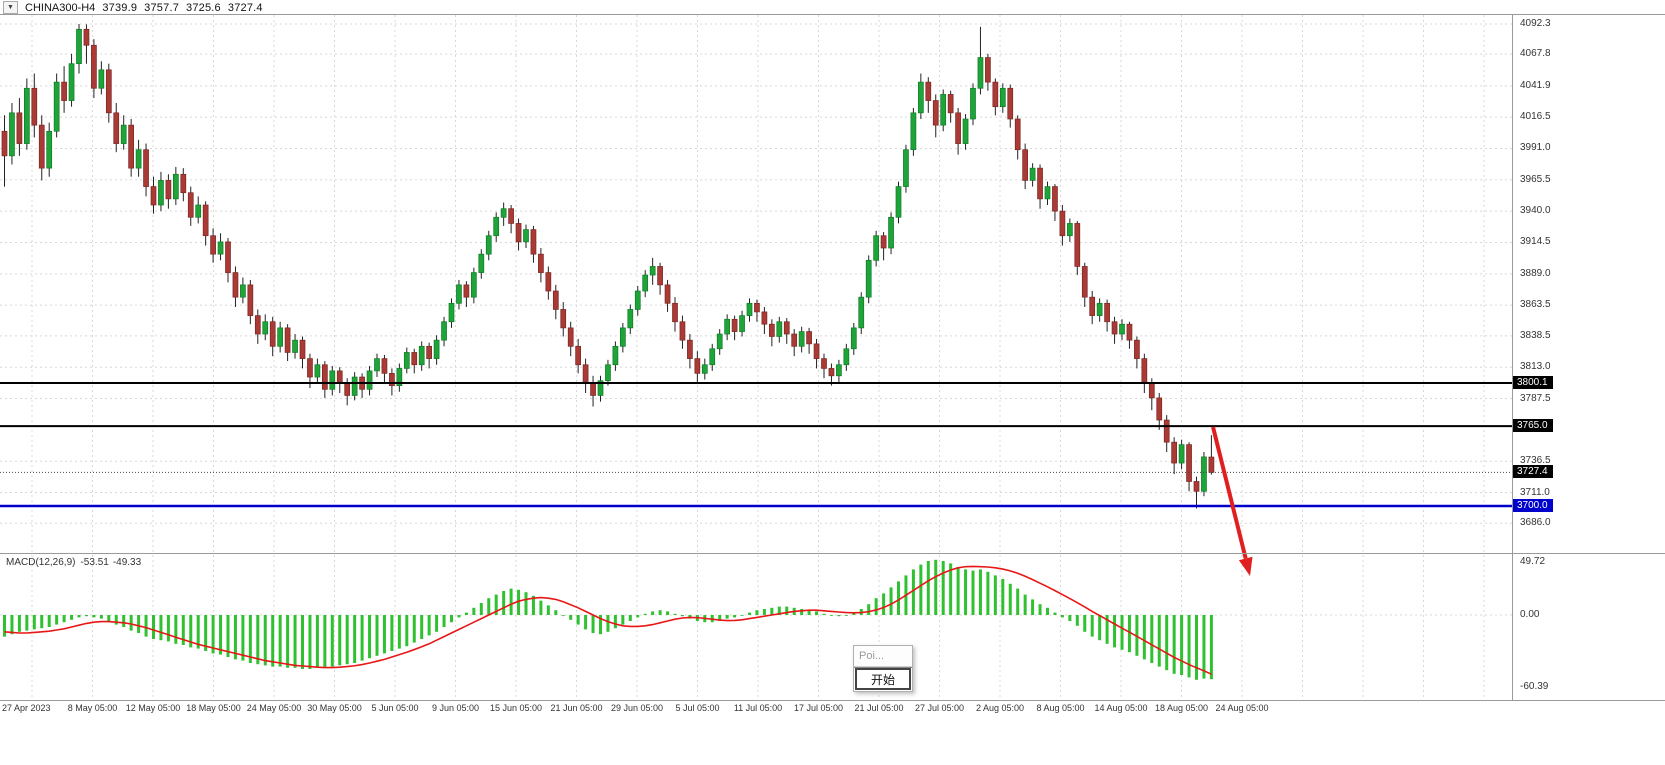 The width and height of the screenshot is (1665, 765). What do you see at coordinates (203, 7) in the screenshot?
I see `ohlc-low: 3725.6` at bounding box center [203, 7].